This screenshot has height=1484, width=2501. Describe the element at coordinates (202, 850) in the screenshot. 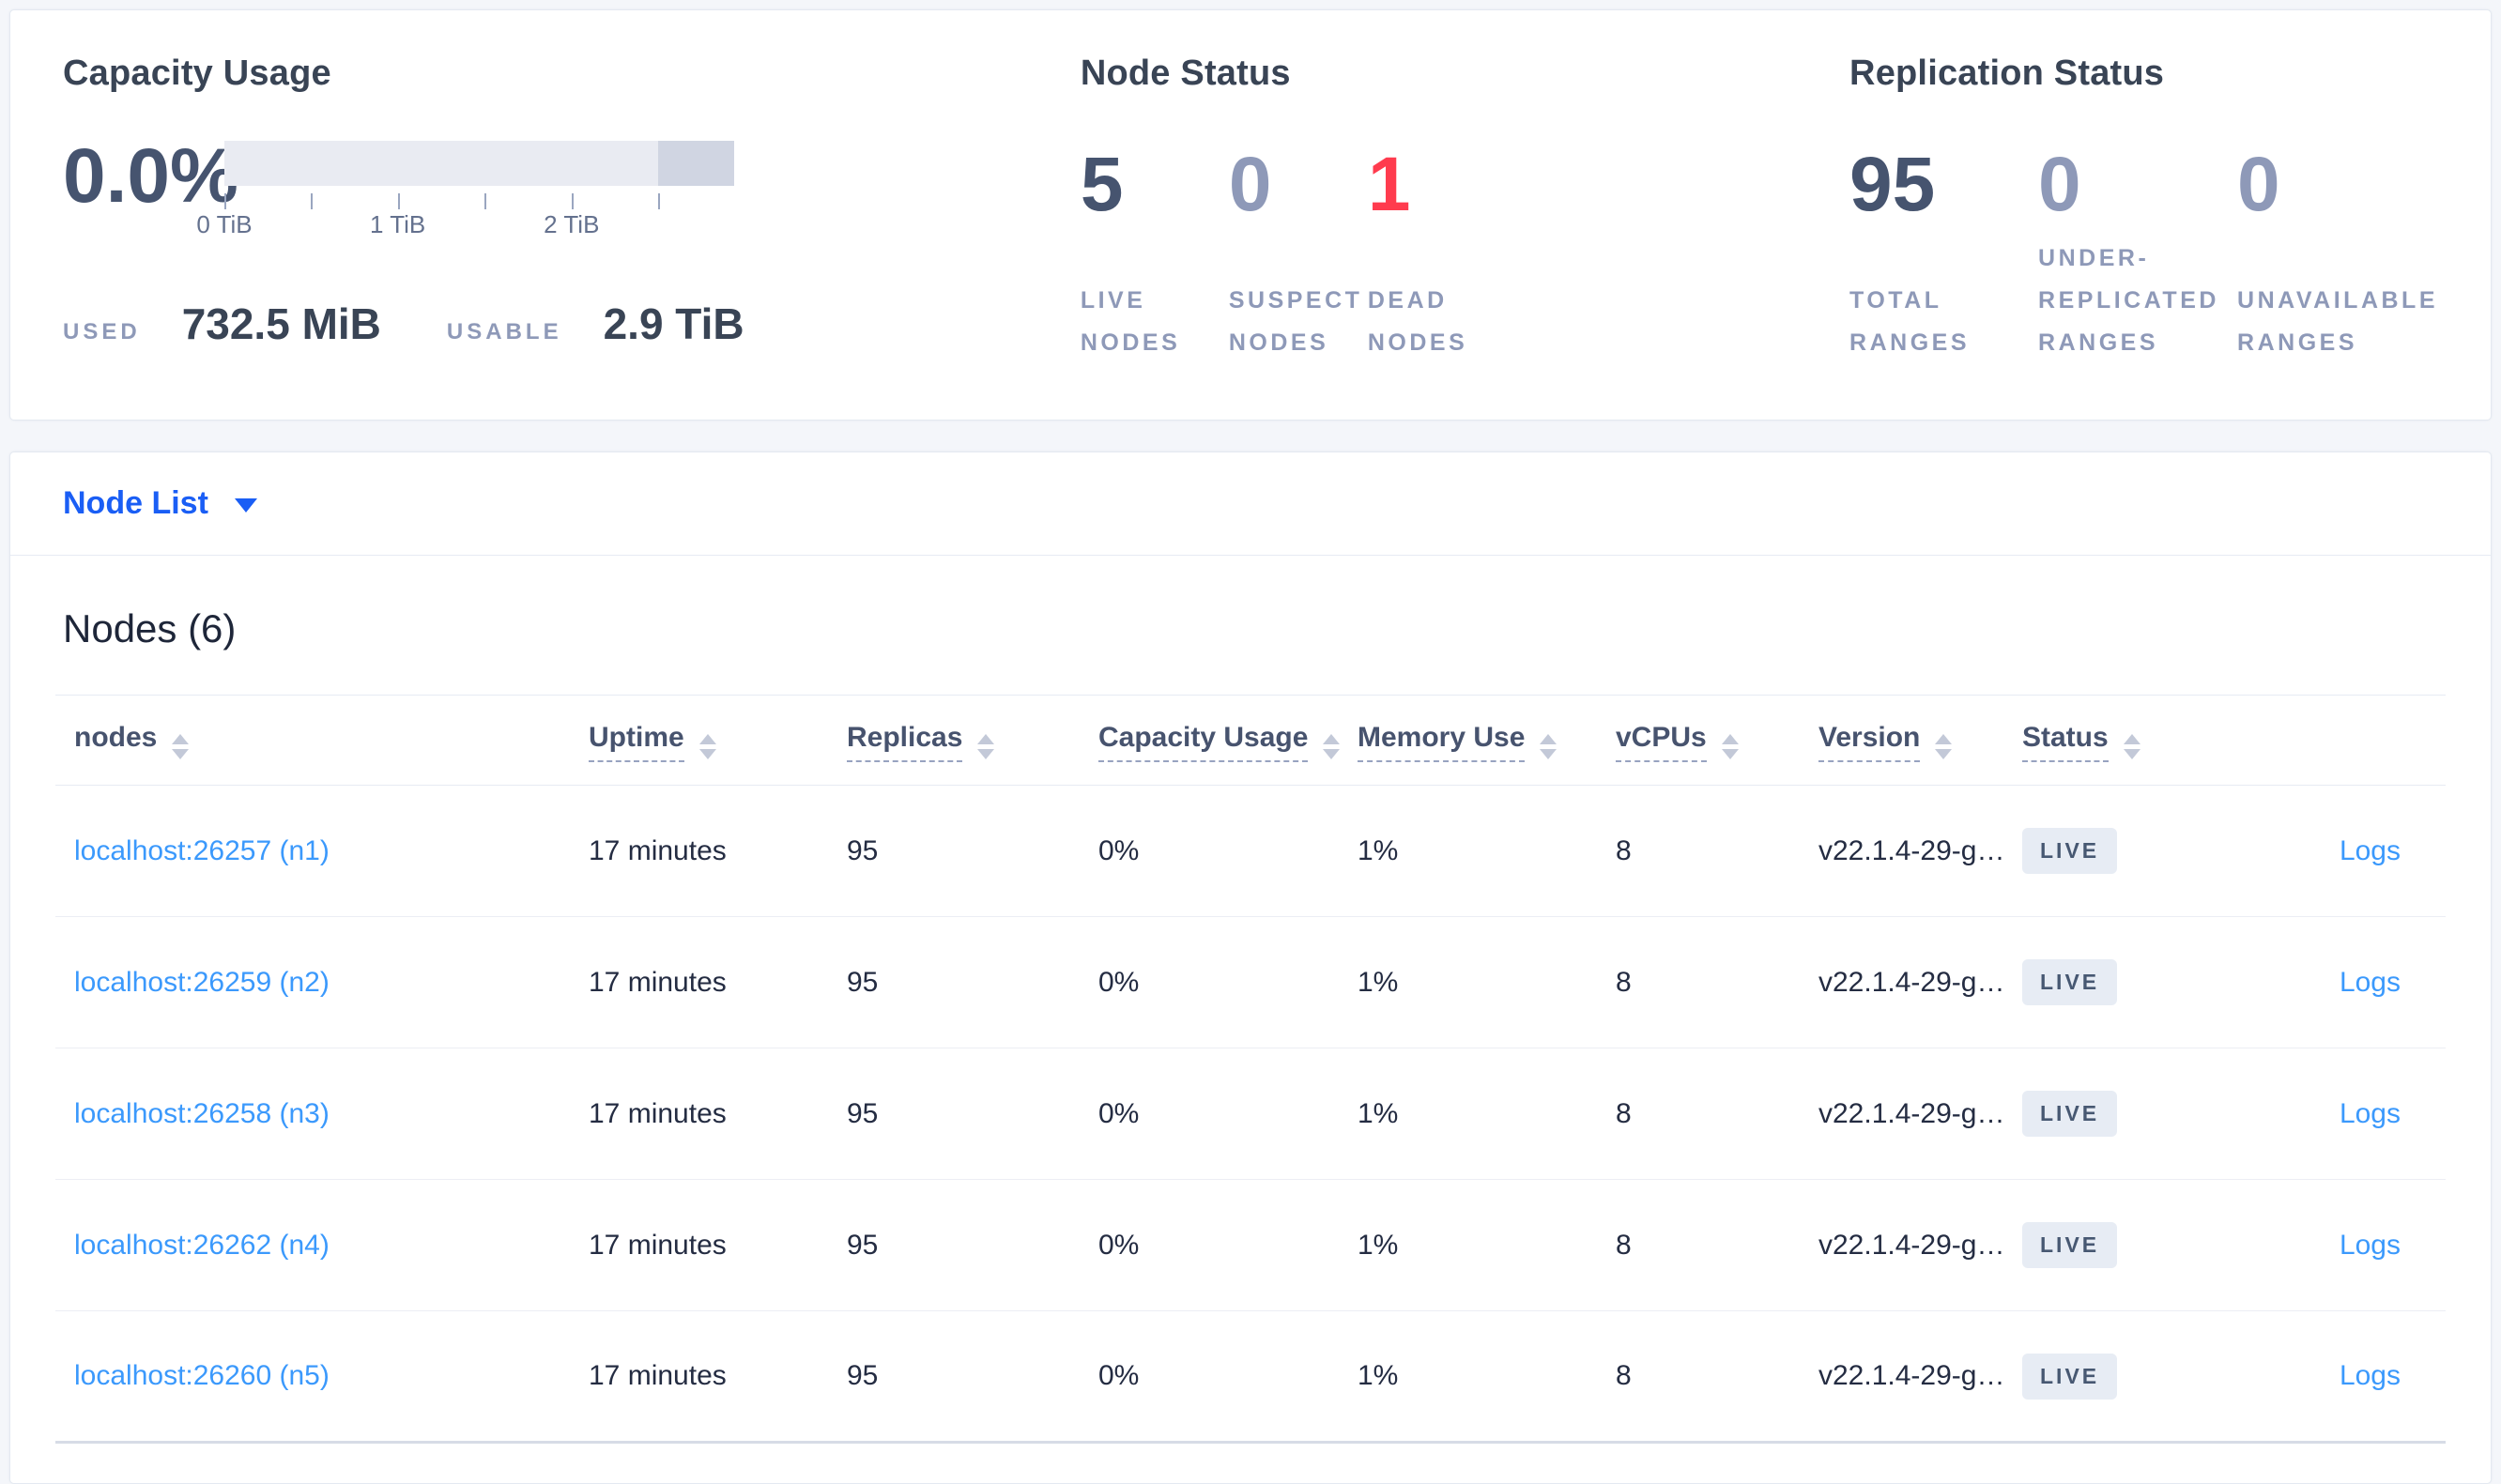

I see `node-link: localhost:26257 (n1)` at that location.